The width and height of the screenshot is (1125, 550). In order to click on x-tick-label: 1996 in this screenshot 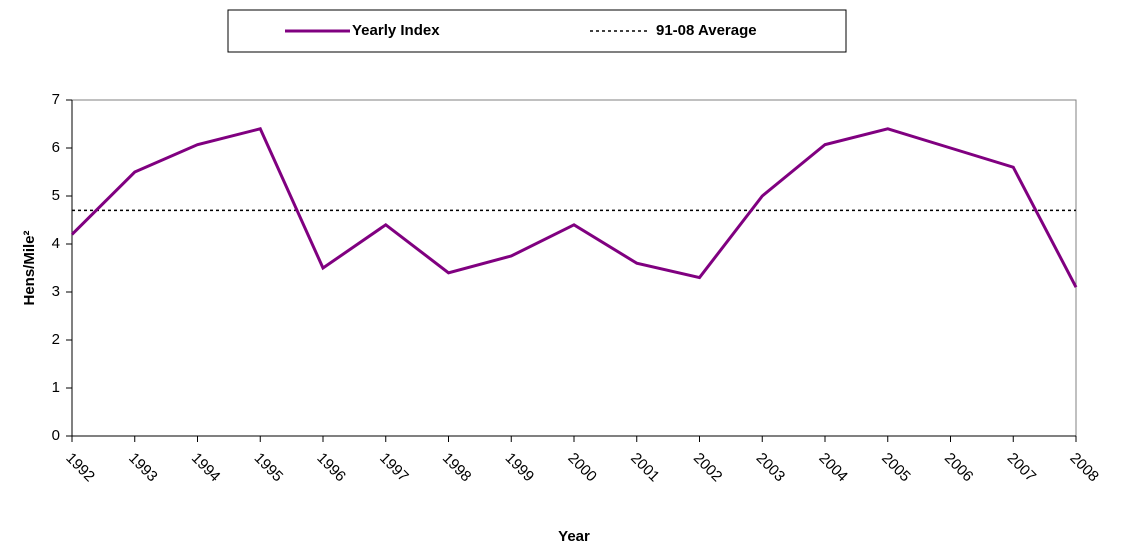, I will do `click(331, 468)`.